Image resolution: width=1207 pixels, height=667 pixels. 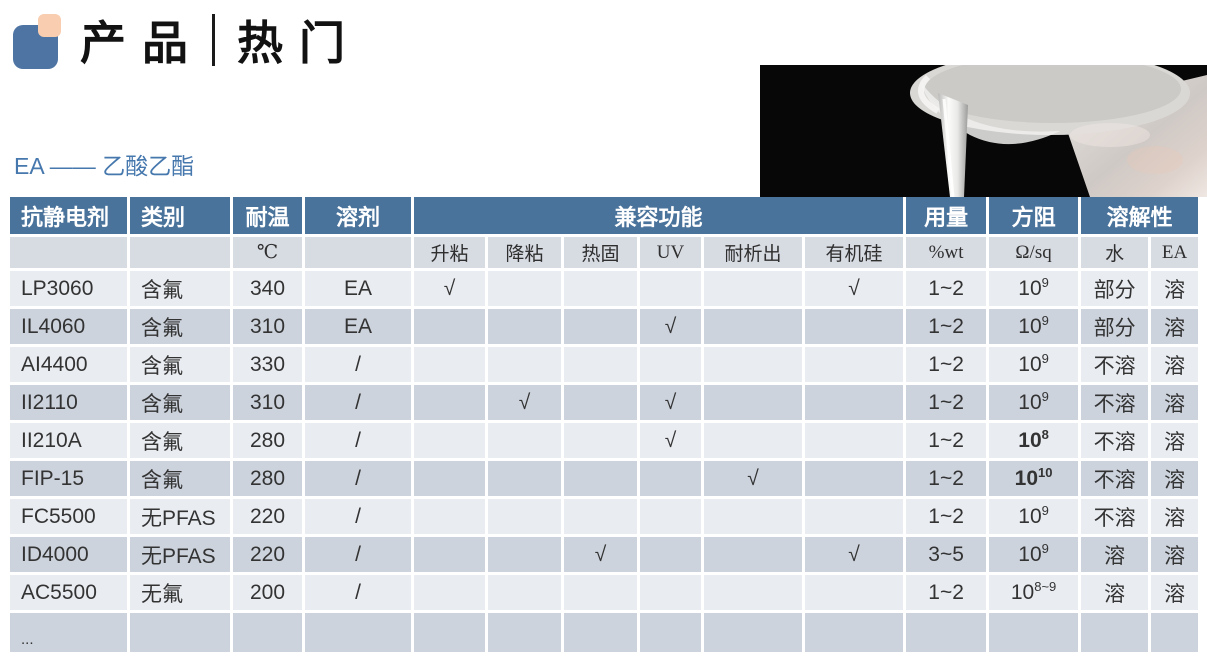 What do you see at coordinates (660, 217) in the screenshot?
I see `header-compat: 兼容功能` at bounding box center [660, 217].